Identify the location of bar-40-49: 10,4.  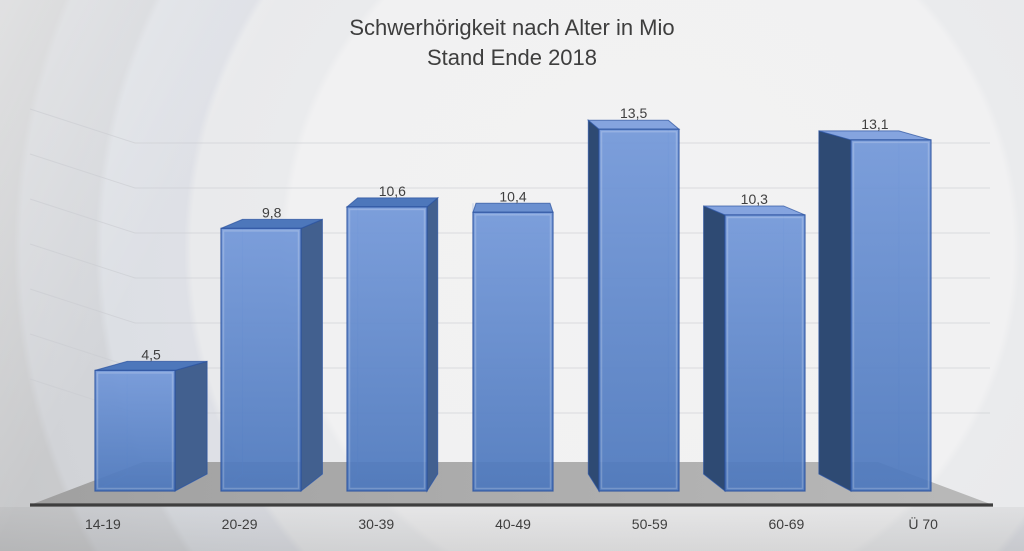
(513, 340).